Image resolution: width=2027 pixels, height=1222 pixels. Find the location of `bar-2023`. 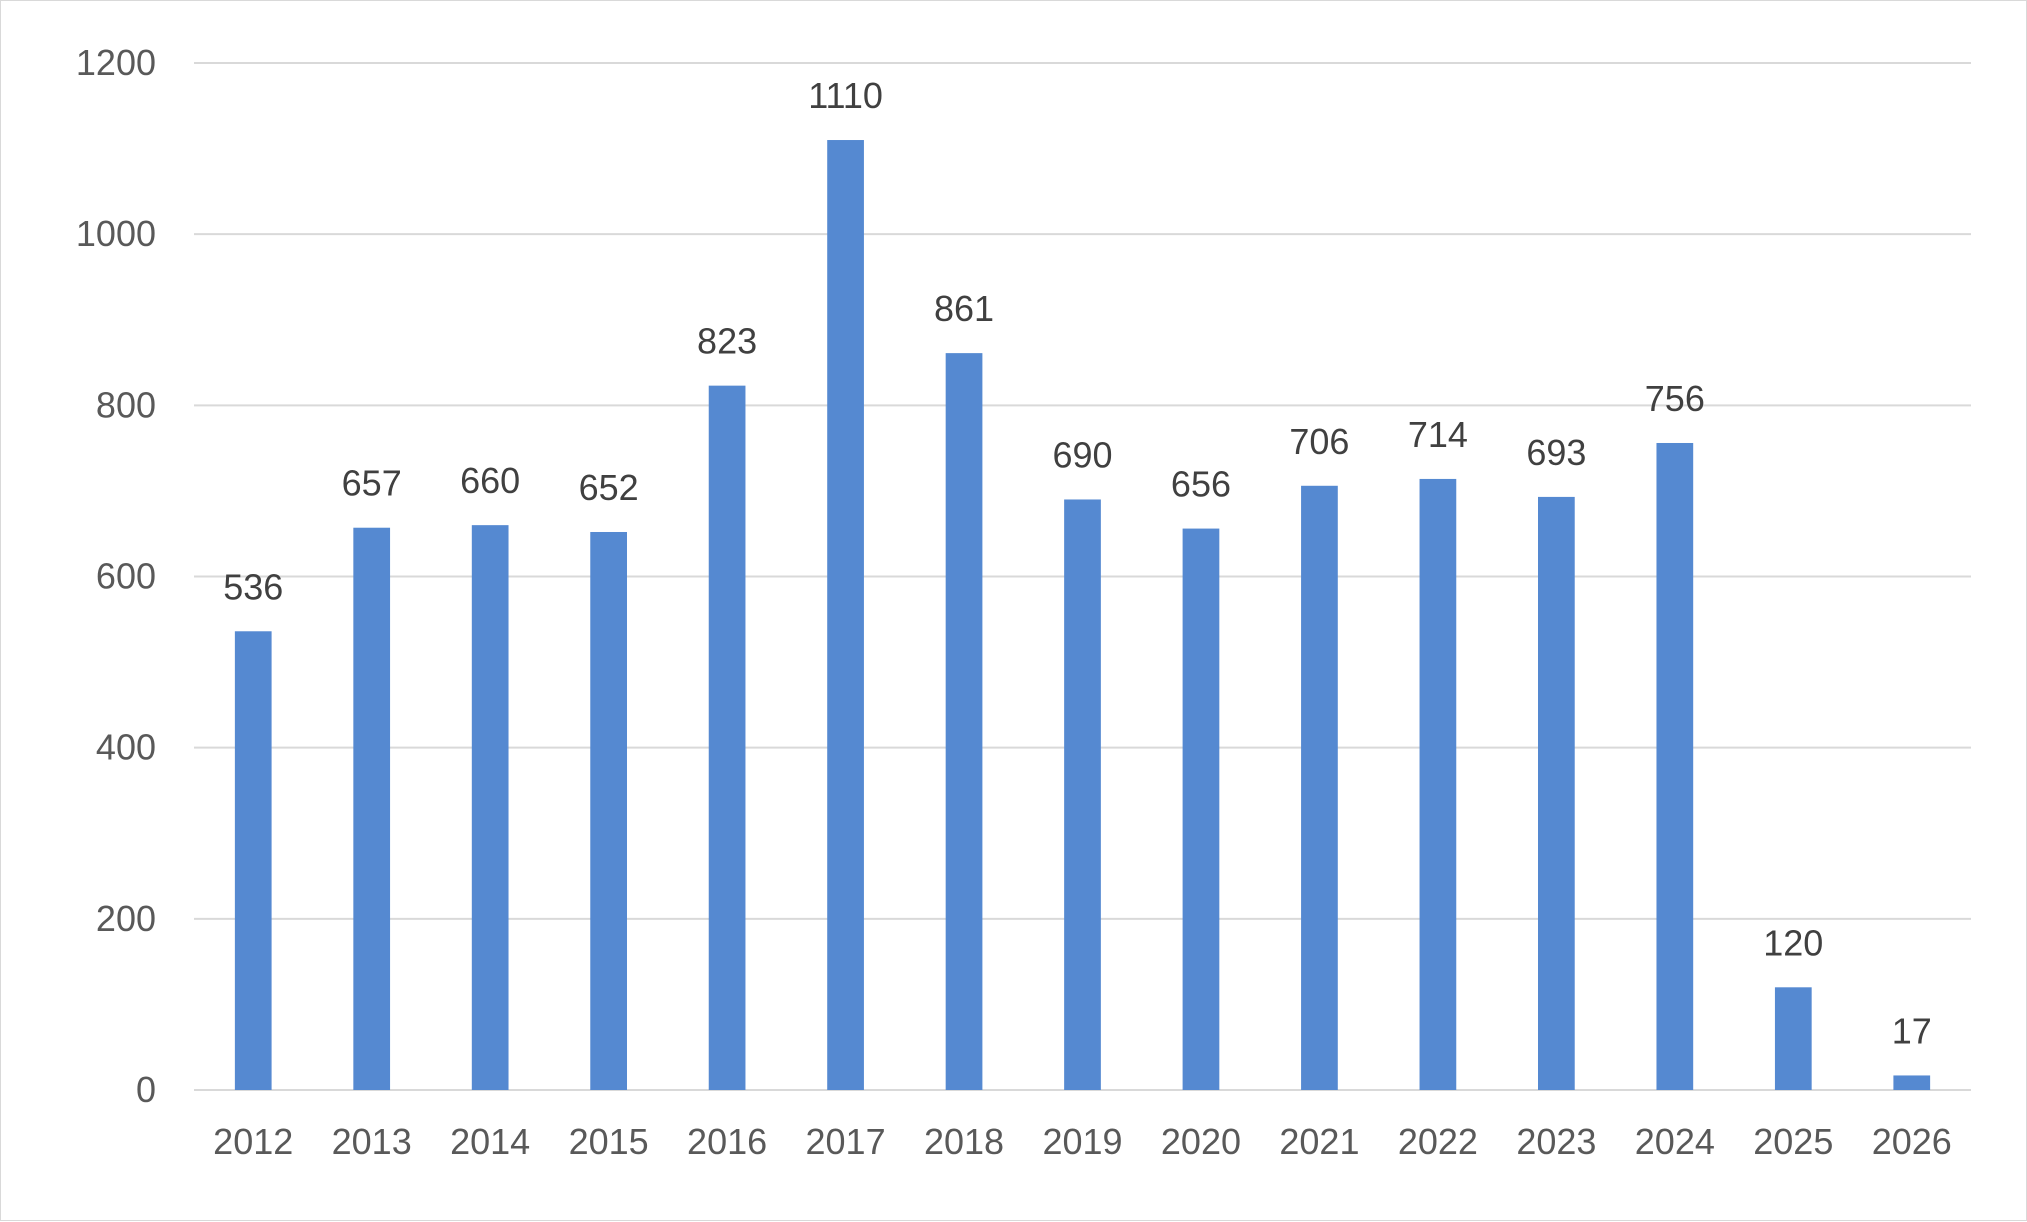

bar-2023 is located at coordinates (1556, 793).